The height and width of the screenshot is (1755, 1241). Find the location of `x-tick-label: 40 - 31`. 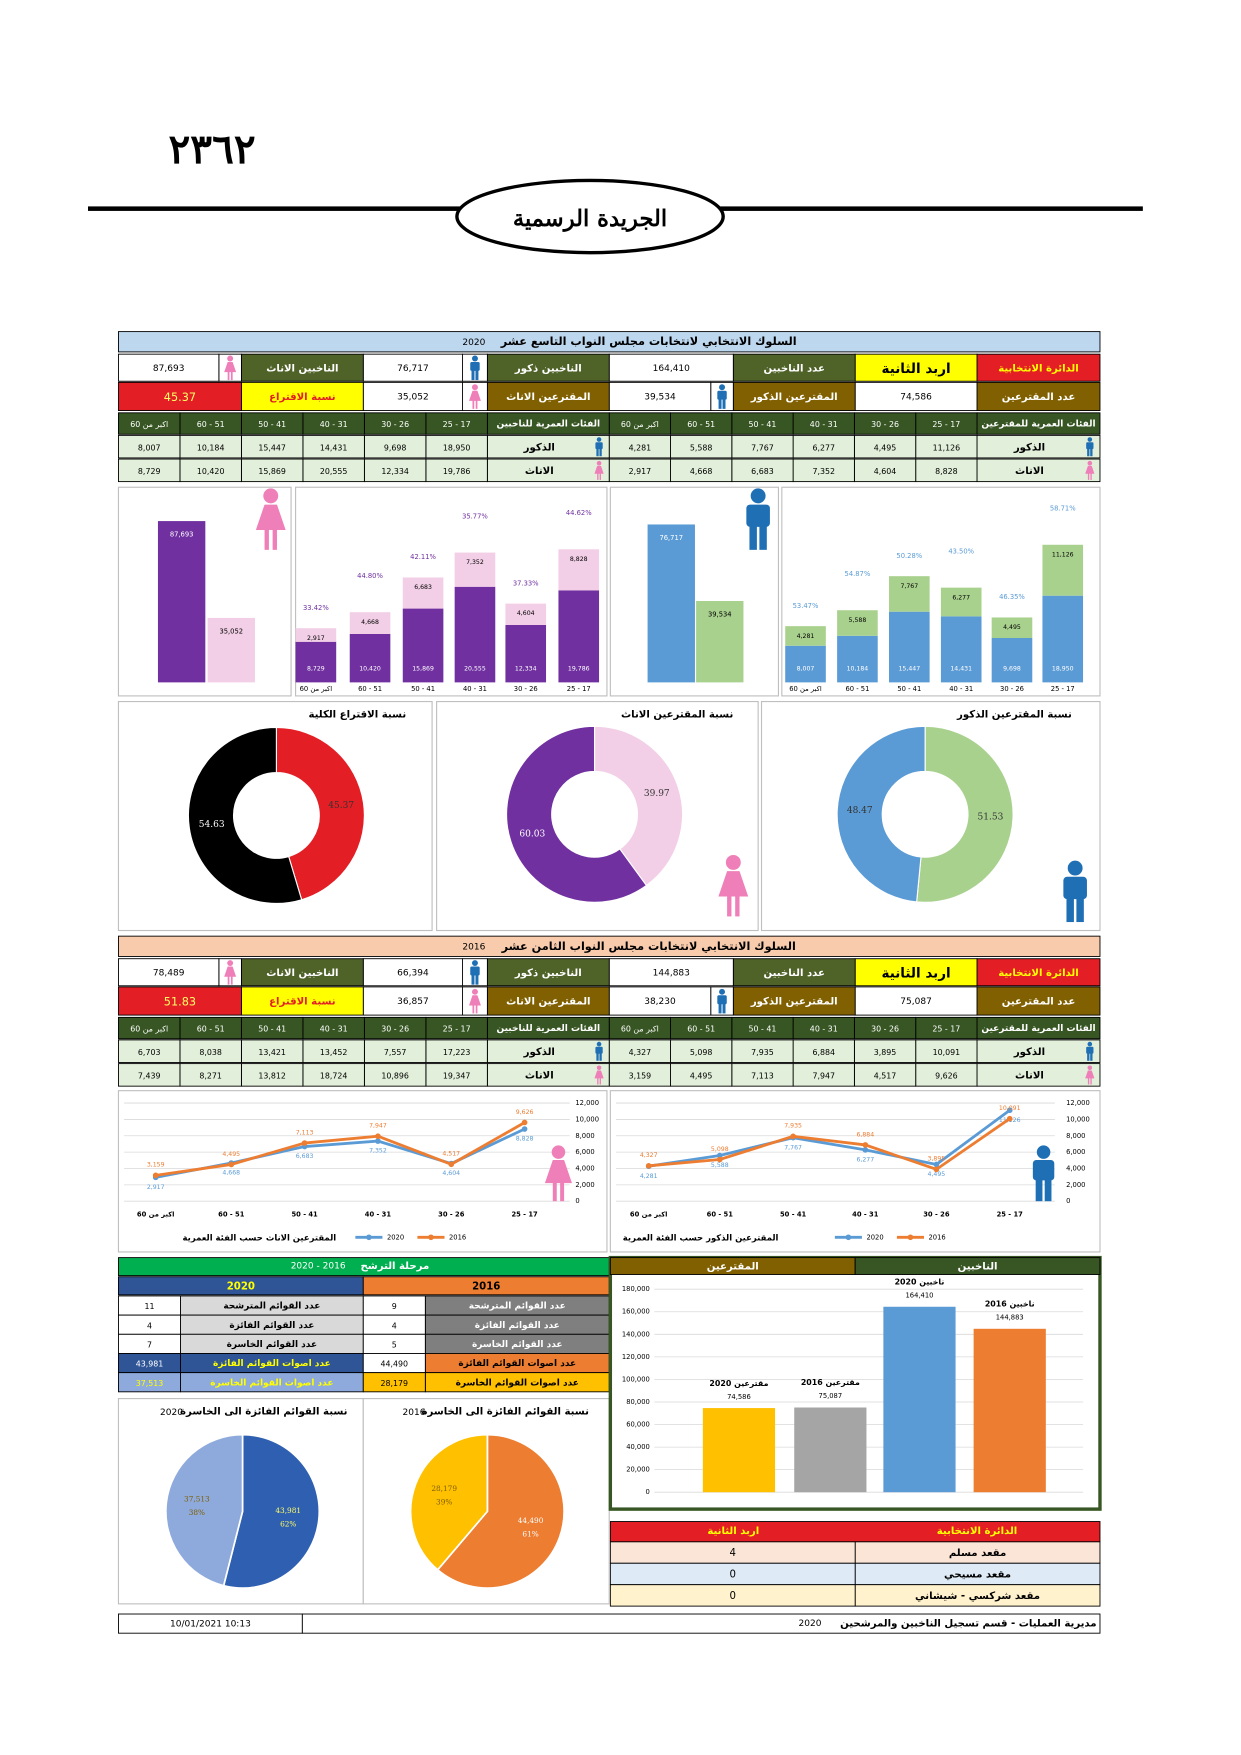

x-tick-label: 40 - 31 is located at coordinates (475, 689).